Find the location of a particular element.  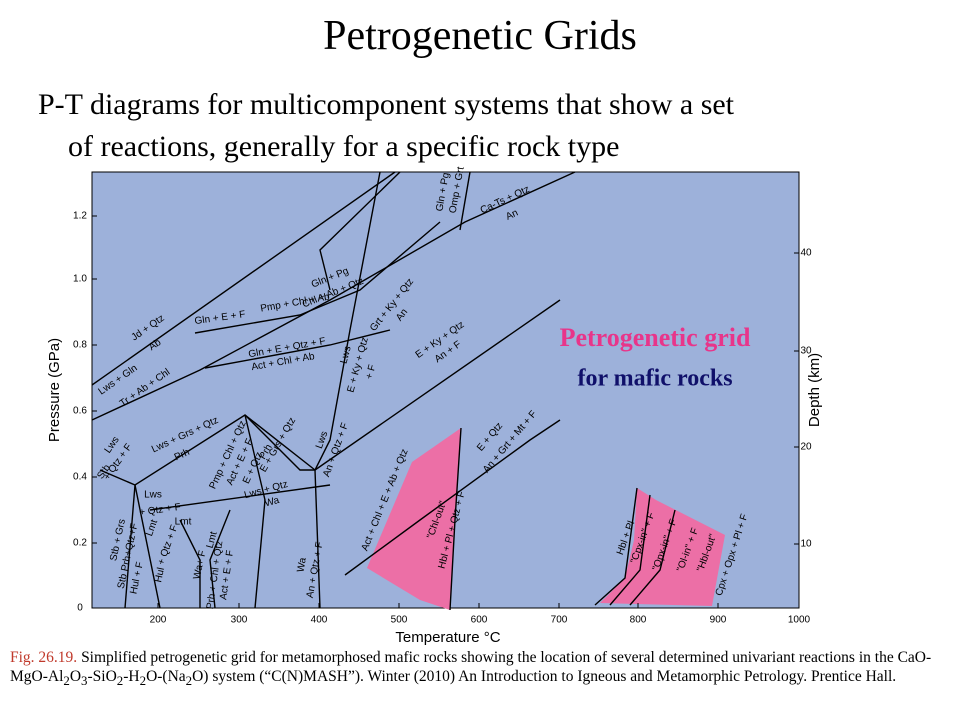

x-tick-label: 900 is located at coordinates (718, 620).